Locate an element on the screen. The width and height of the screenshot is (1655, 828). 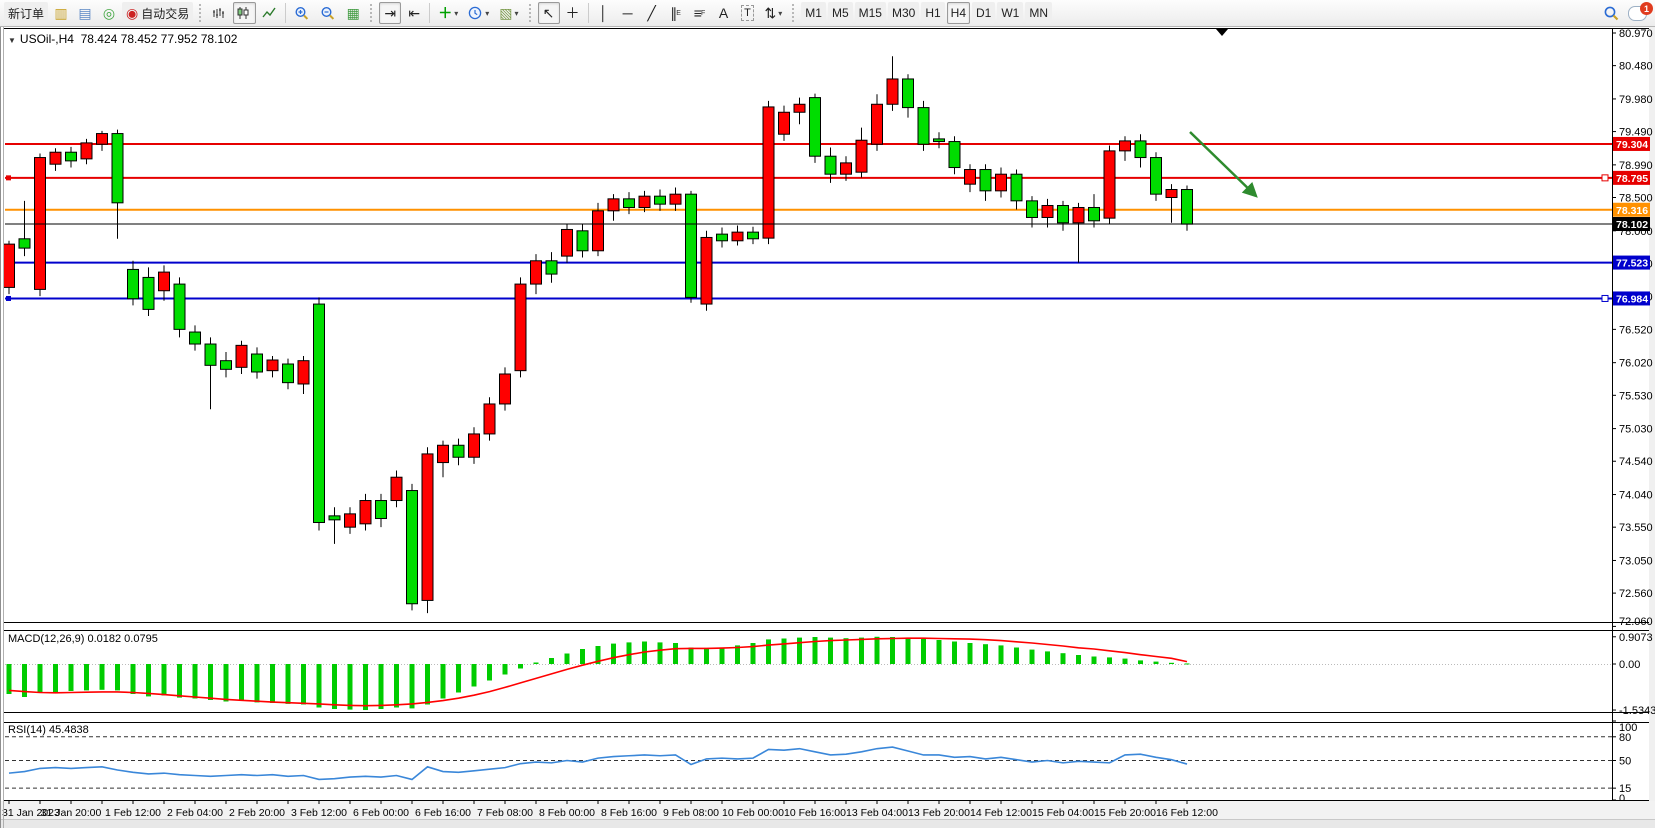
rsi-indicator-label: RSI(14) 45.4838 is located at coordinates (48, 730).